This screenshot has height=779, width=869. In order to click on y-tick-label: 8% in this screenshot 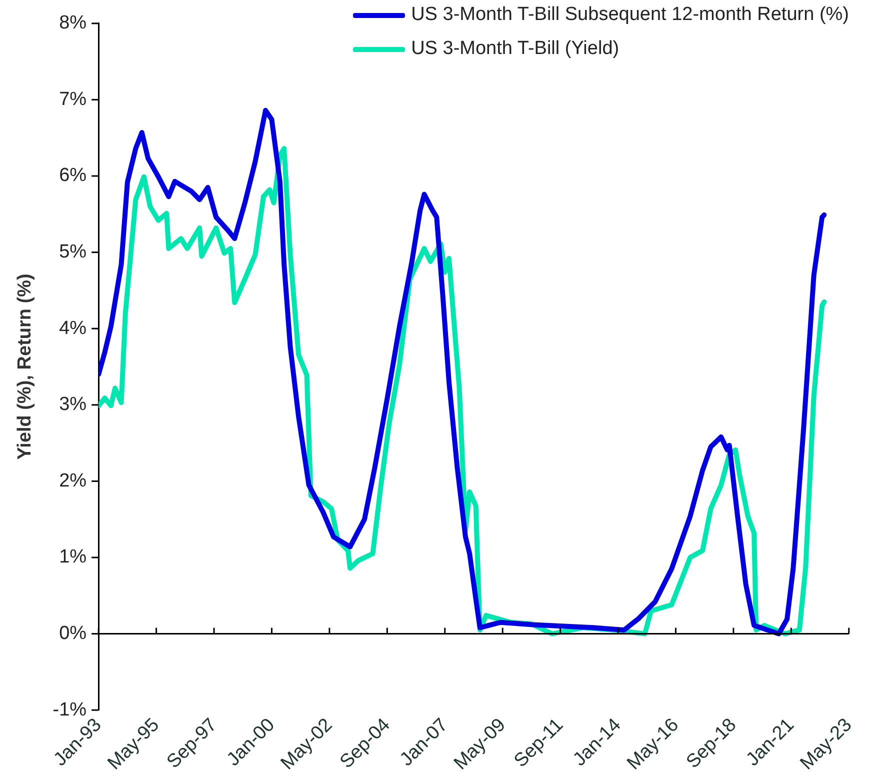, I will do `click(73, 23)`.